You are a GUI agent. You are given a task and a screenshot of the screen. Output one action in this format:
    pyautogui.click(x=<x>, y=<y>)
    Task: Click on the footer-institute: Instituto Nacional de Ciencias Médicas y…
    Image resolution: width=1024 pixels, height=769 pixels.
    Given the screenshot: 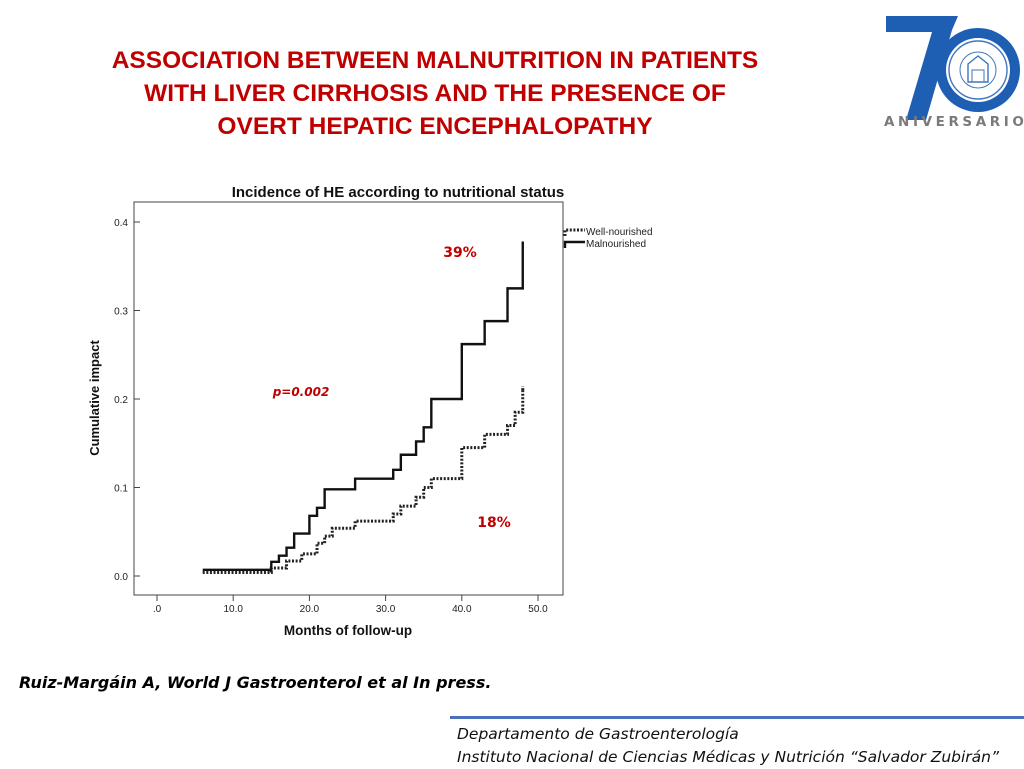 What is the action you would take?
    pyautogui.click(x=728, y=757)
    